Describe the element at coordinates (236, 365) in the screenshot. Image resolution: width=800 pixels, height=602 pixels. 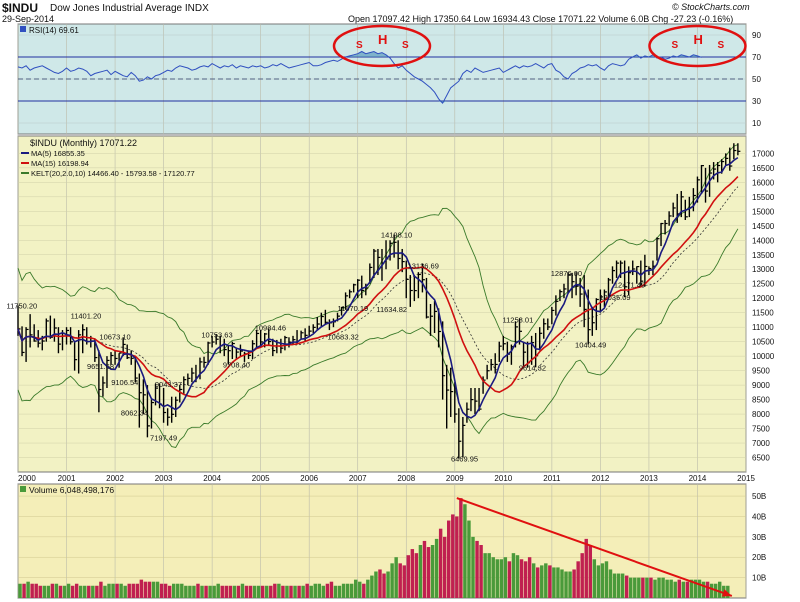
I see `price-label: 9708.40` at that location.